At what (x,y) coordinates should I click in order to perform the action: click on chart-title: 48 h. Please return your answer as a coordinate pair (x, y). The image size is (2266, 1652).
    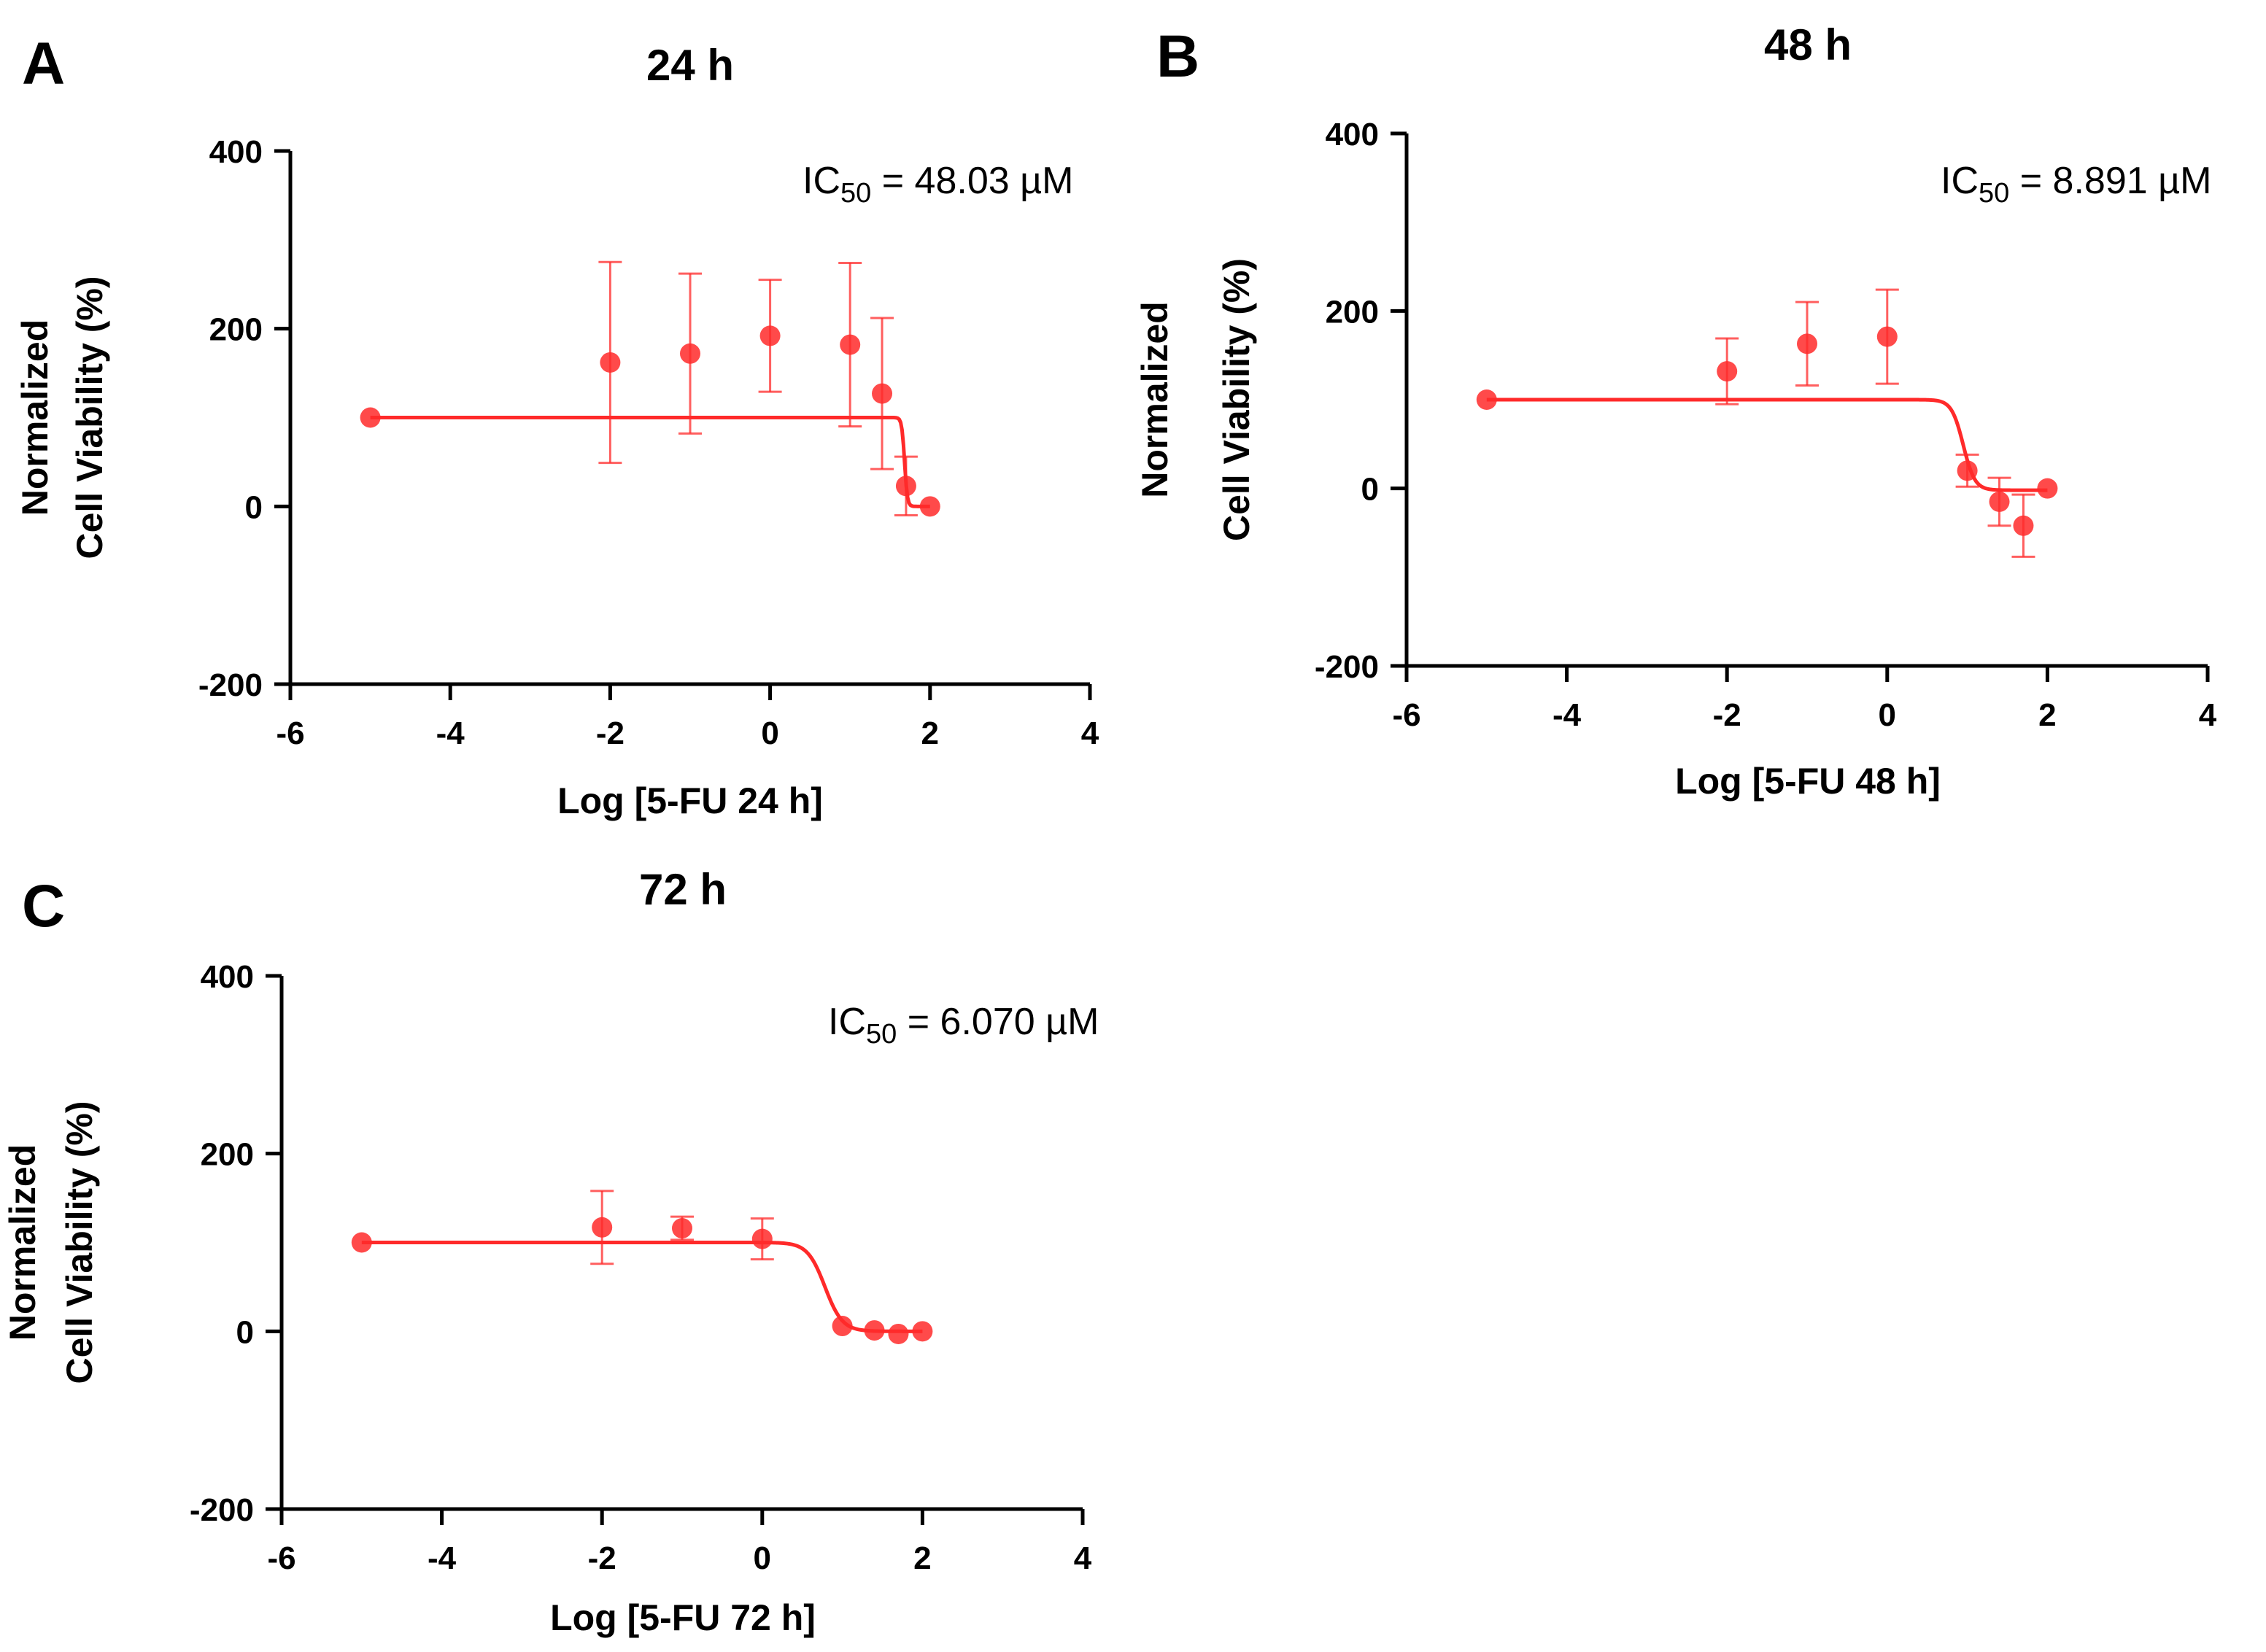
    Looking at the image, I should click on (1808, 44).